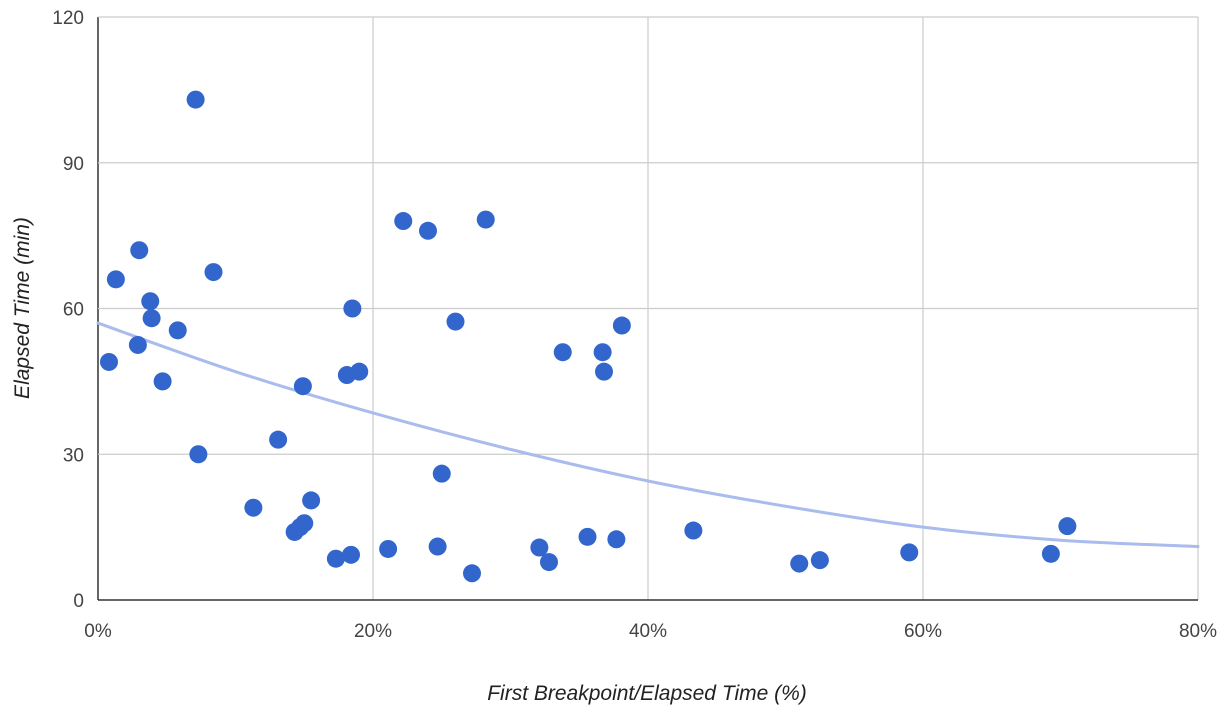 The height and width of the screenshot is (710, 1229). I want to click on y-tick-label: 30, so click(73, 455).